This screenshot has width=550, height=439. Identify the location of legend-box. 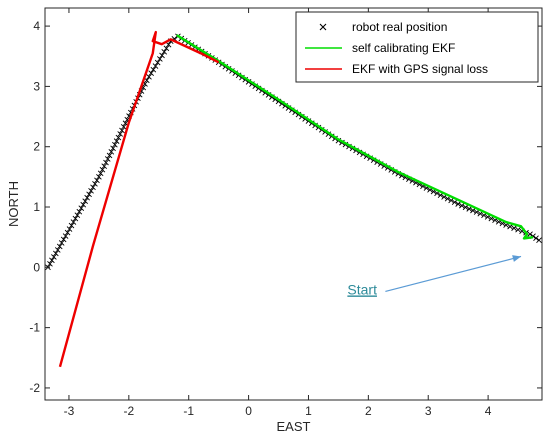
(417, 47).